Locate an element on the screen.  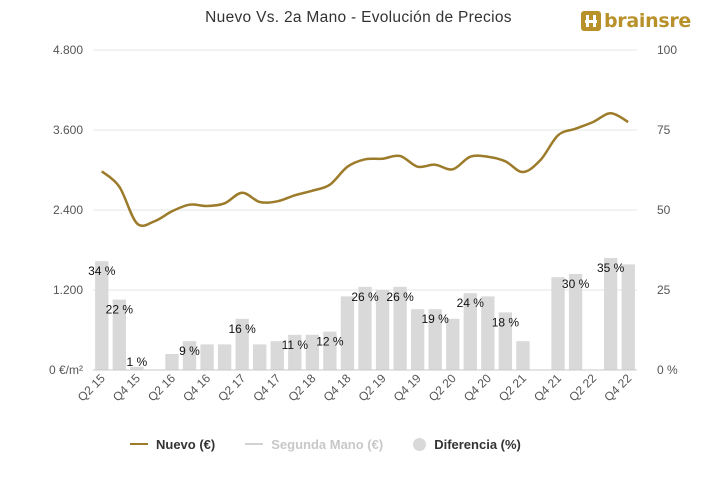
x-tick-label: Q4 18 is located at coordinates (337, 387).